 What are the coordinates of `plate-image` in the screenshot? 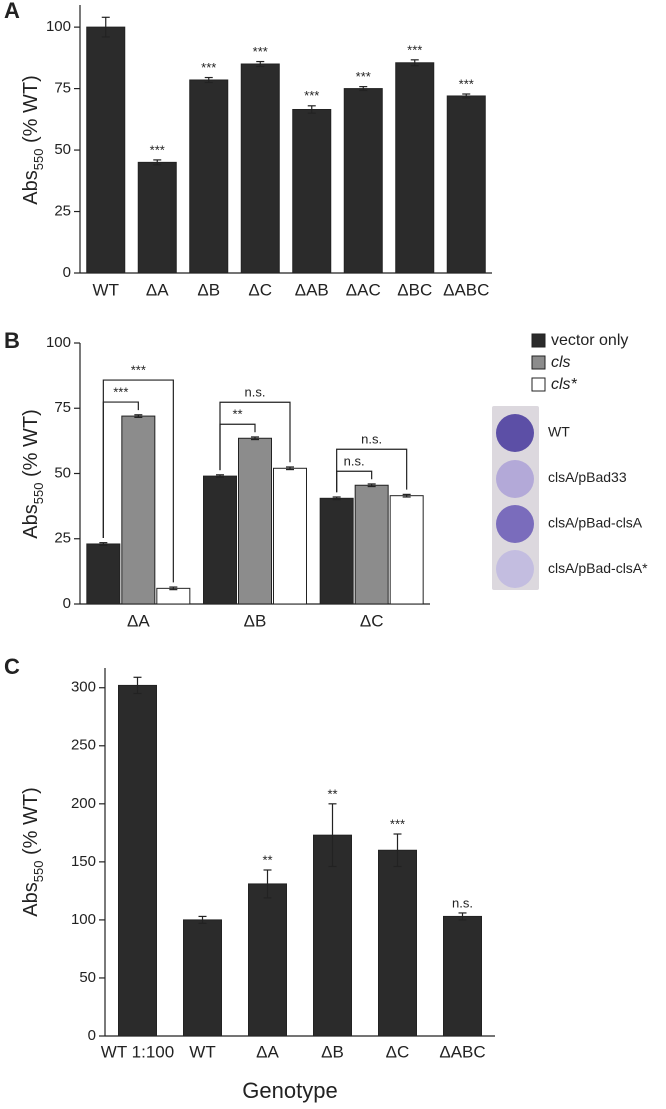 It's located at (515, 498).